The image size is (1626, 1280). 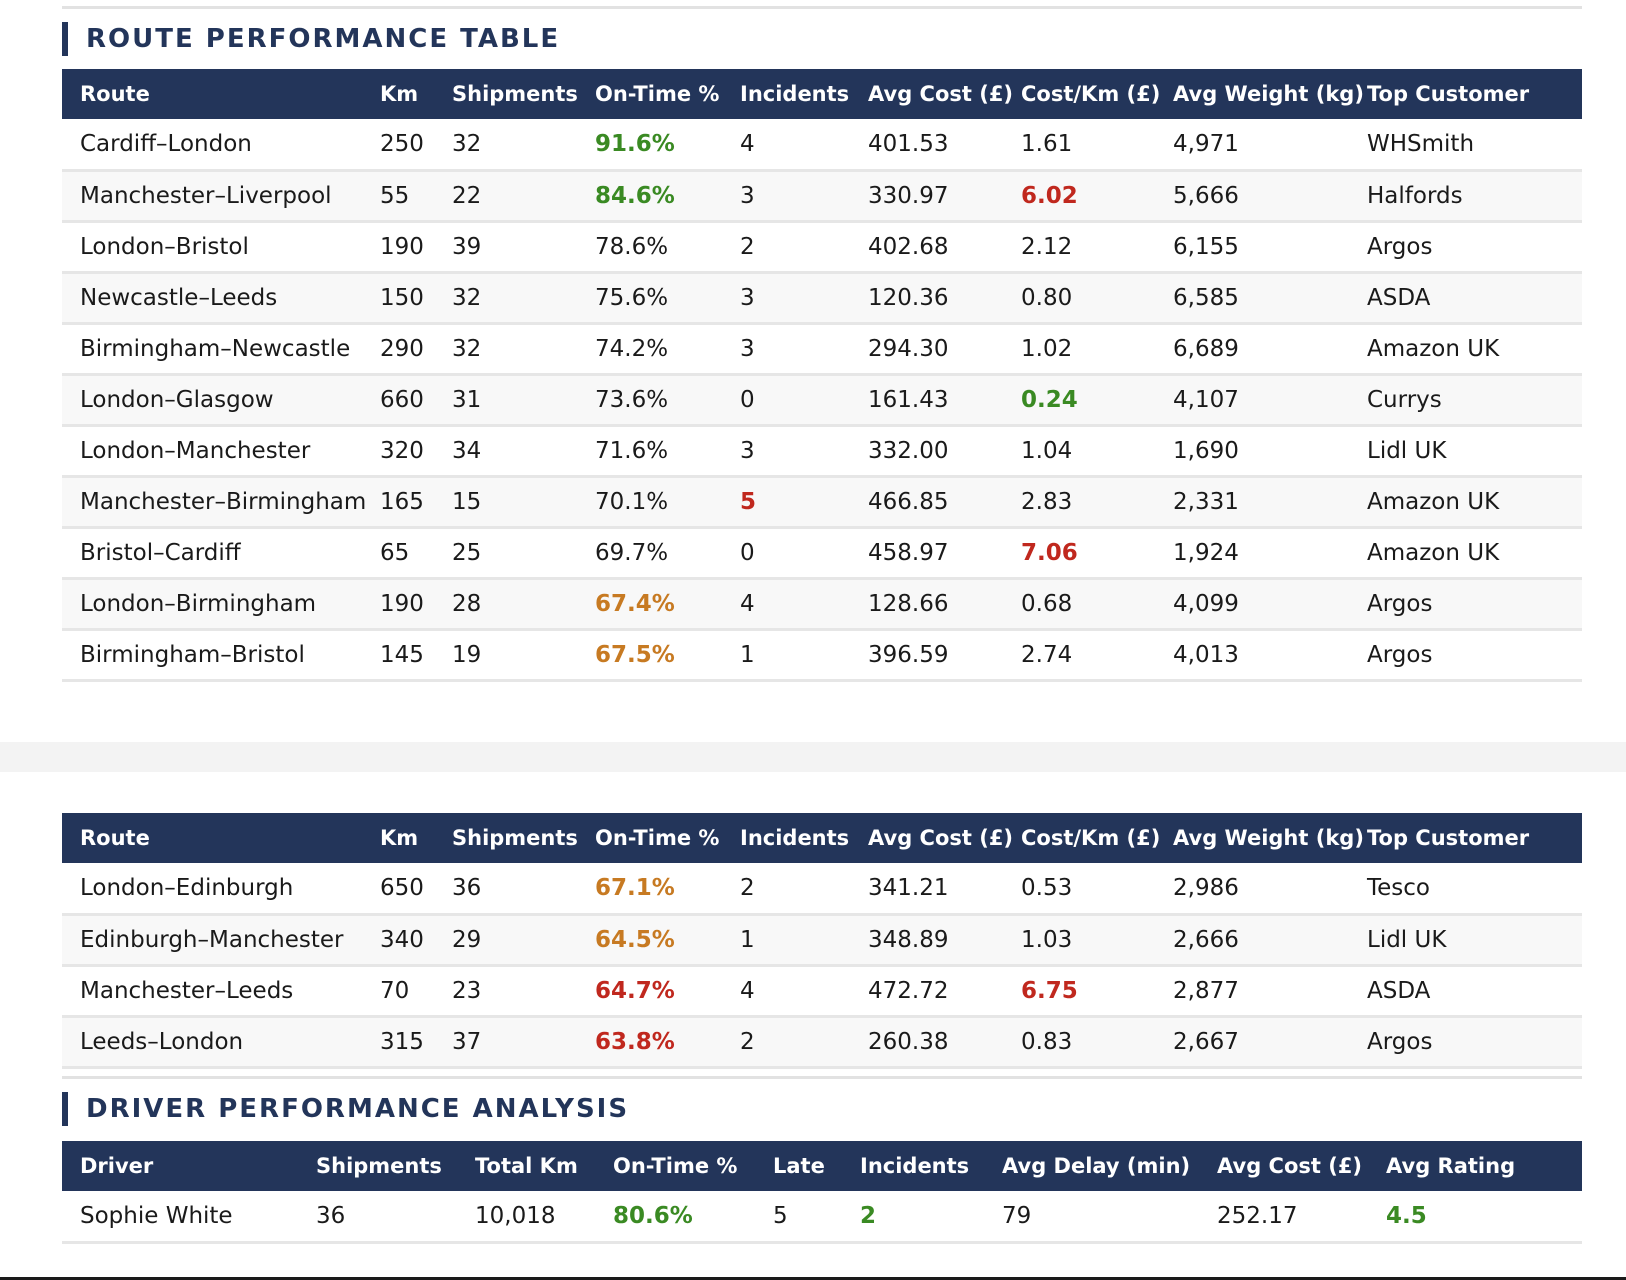 I want to click on cost-per-km-cell: 0.53, so click(x=1047, y=887).